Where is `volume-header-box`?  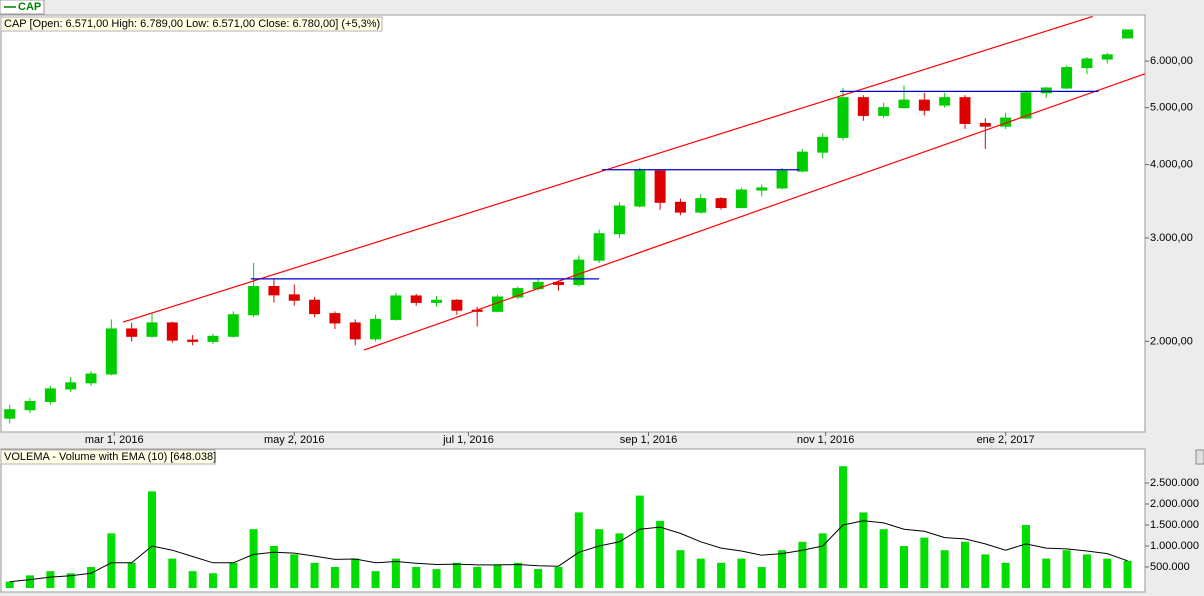
volume-header-box is located at coordinates (108, 457).